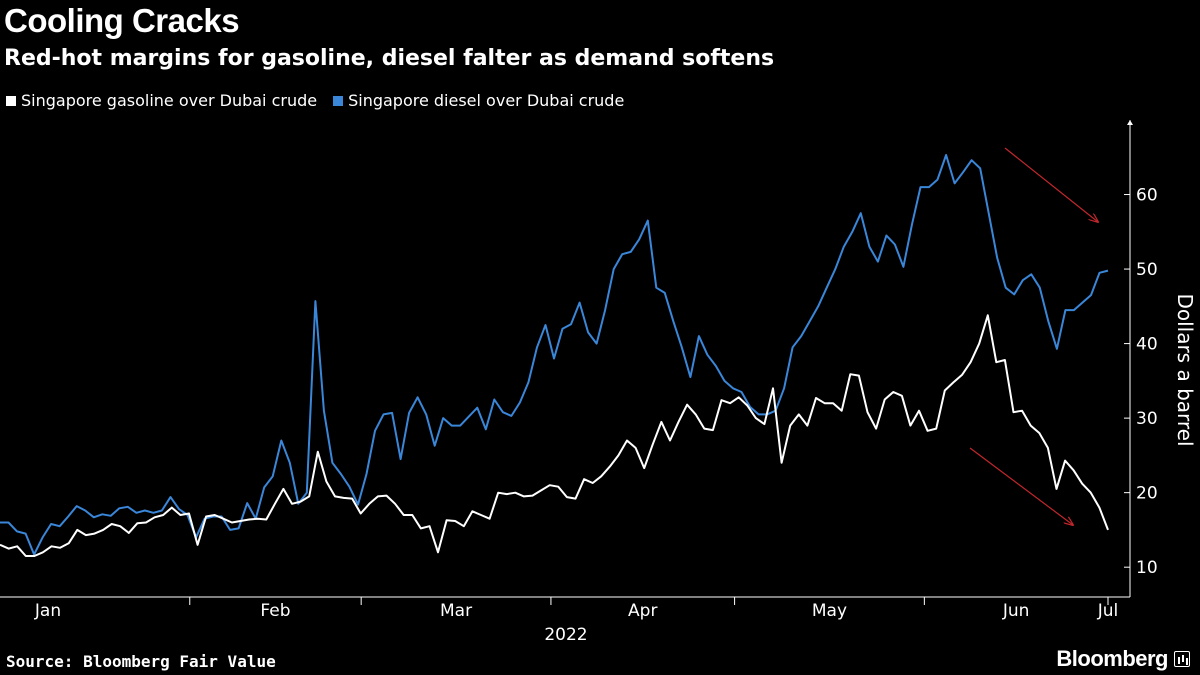  What do you see at coordinates (1147, 345) in the screenshot?
I see `y-tick-label: 40` at bounding box center [1147, 345].